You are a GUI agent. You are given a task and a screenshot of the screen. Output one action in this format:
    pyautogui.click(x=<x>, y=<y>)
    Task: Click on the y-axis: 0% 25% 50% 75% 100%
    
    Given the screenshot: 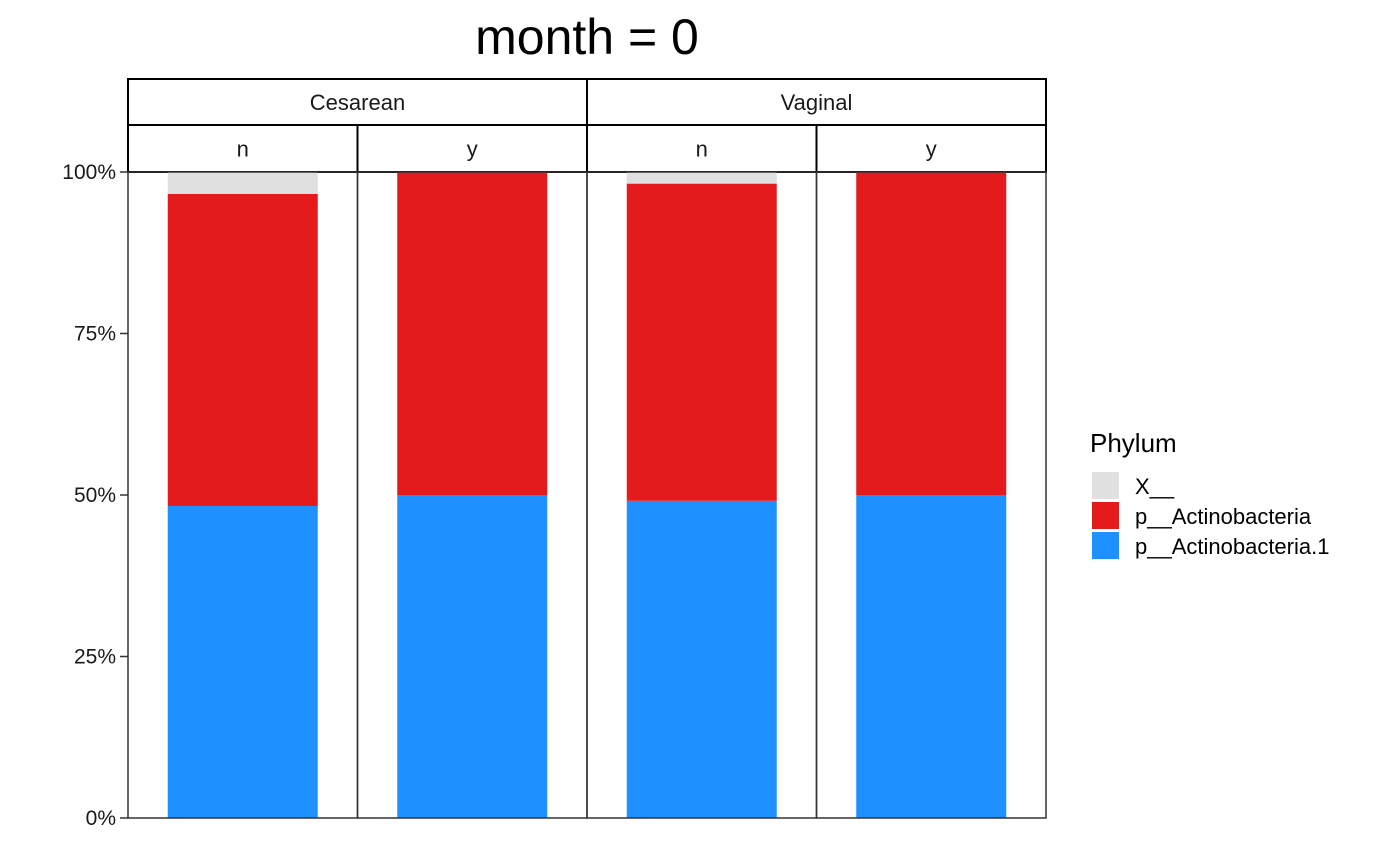 What is the action you would take?
    pyautogui.click(x=95, y=495)
    